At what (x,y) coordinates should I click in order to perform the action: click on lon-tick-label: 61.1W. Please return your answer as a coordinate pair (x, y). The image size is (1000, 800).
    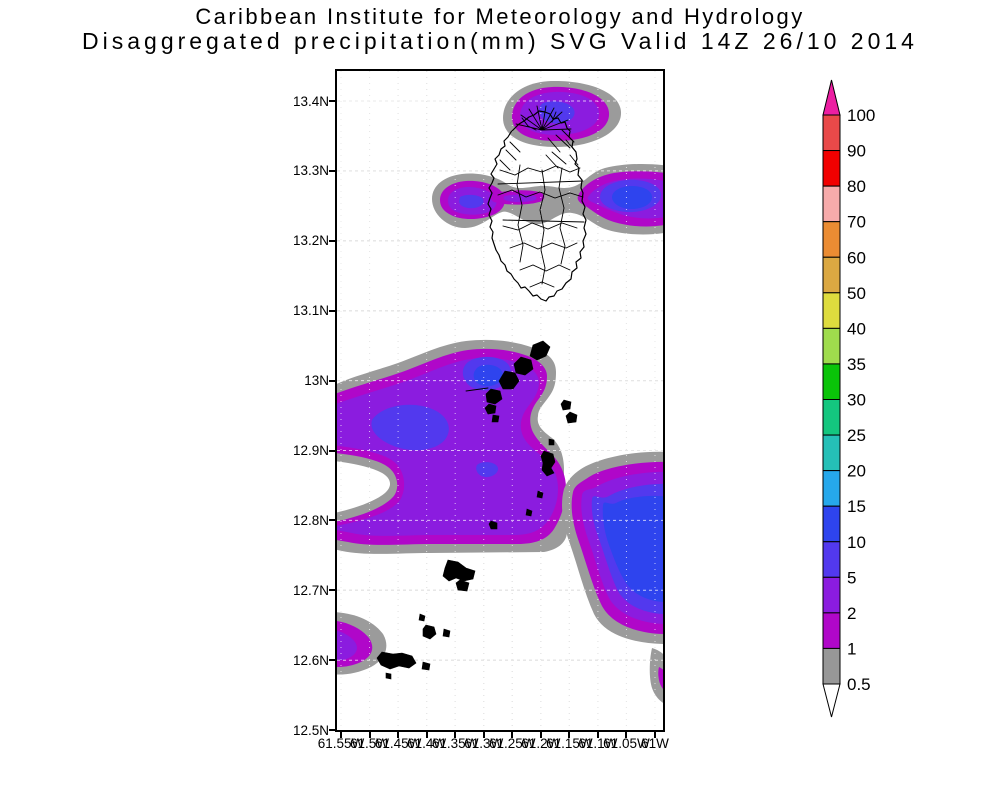
    Looking at the image, I should click on (598, 743).